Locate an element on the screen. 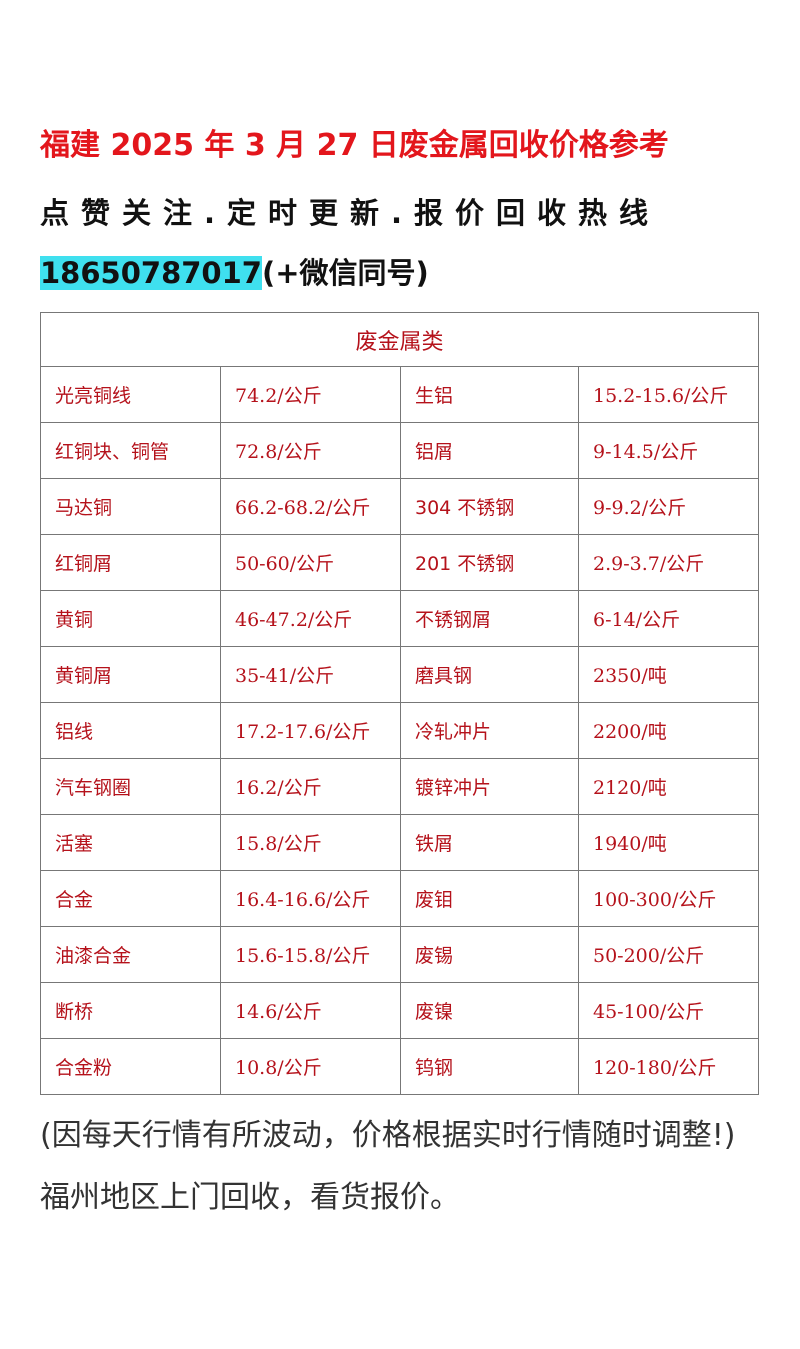  item-cell: 合金粉 is located at coordinates (130, 1066).